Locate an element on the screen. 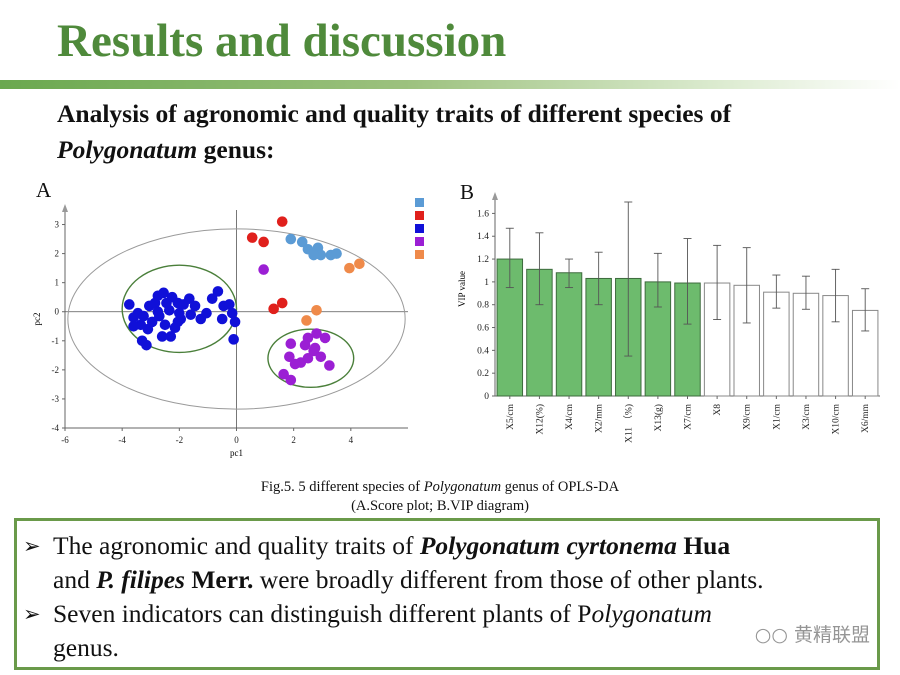 This screenshot has height=675, width=900. x-tick-label: X5/cm is located at coordinates (511, 416).